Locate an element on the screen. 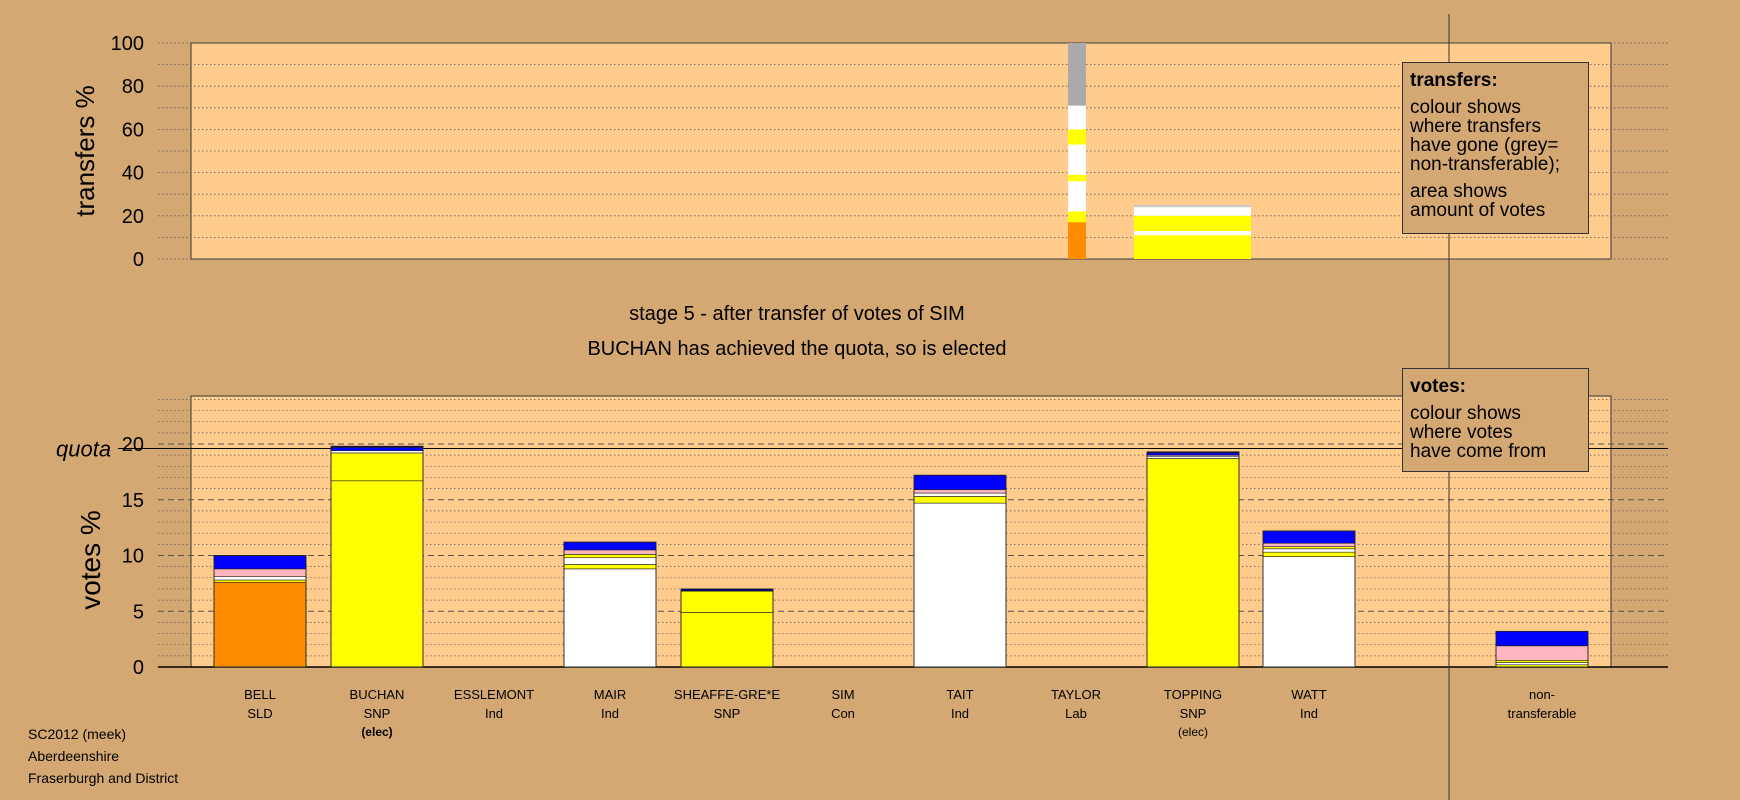 The width and height of the screenshot is (1740, 800). candidate-name-label: MAIR is located at coordinates (610, 694).